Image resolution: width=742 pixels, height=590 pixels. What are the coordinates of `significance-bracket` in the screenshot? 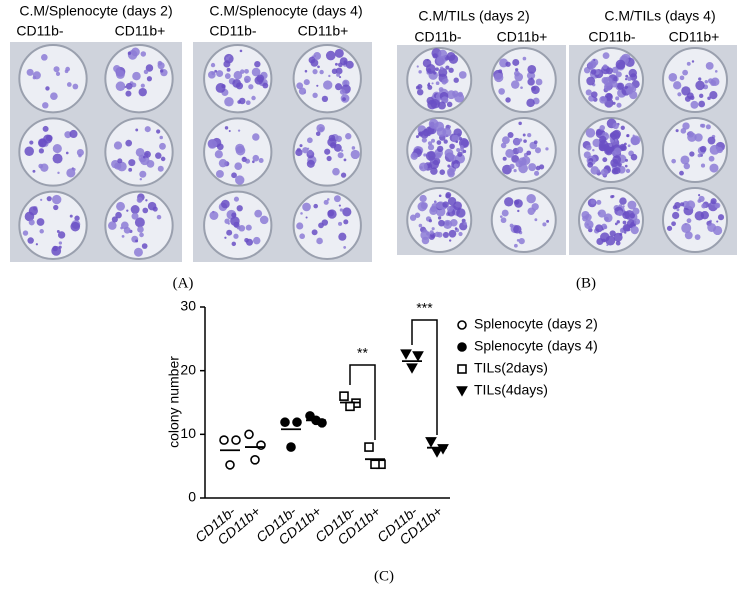 It's located at (362, 402).